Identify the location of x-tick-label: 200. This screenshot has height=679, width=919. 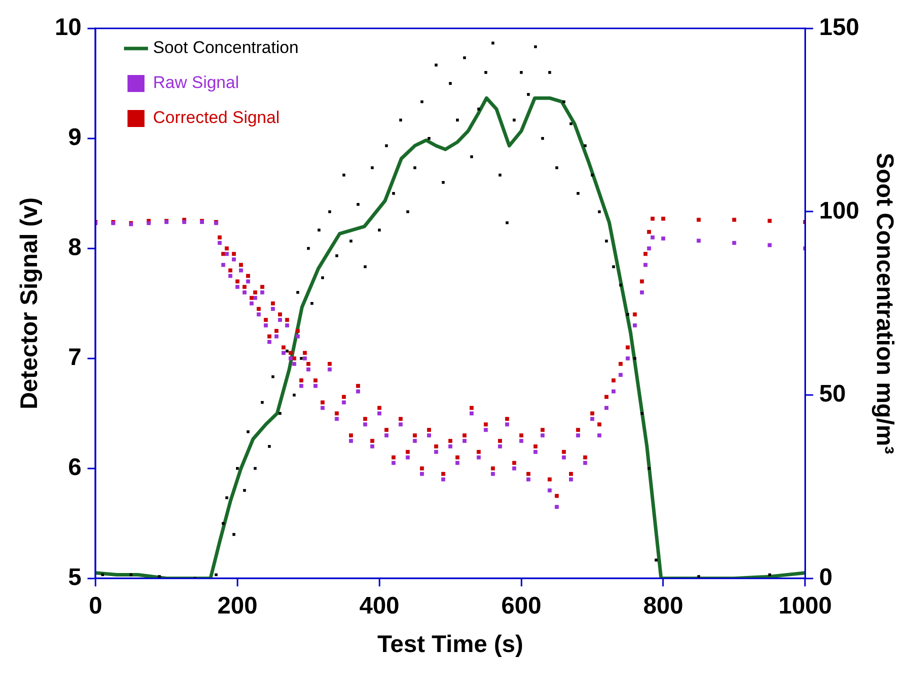
(237, 606).